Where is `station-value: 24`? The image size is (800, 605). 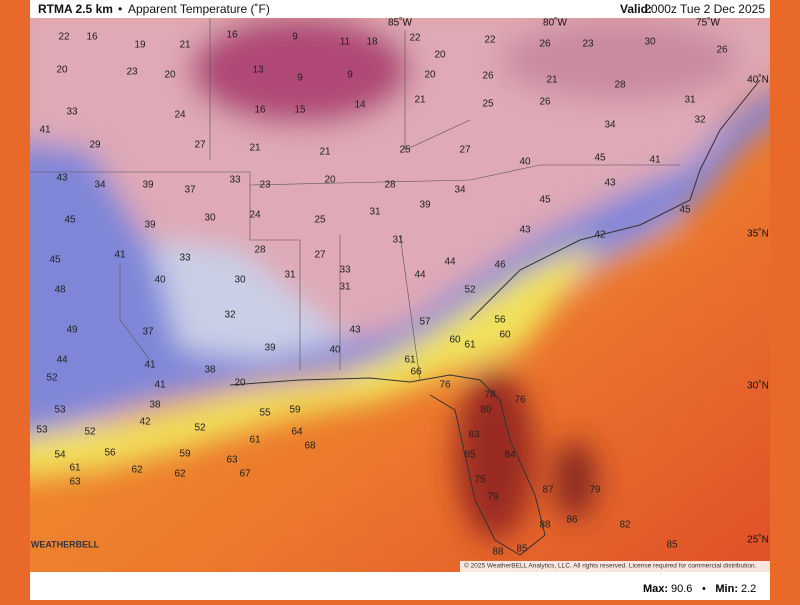
station-value: 24 is located at coordinates (255, 215).